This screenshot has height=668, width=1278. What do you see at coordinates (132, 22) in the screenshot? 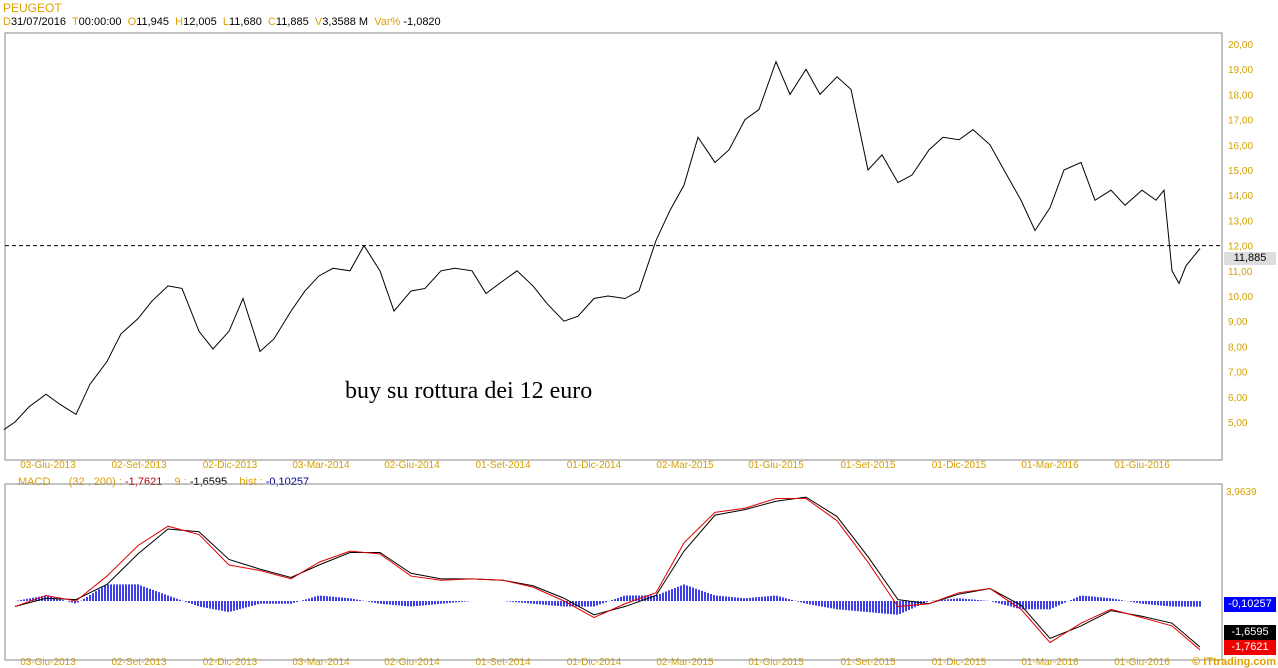
I see `open-label: O` at bounding box center [132, 22].